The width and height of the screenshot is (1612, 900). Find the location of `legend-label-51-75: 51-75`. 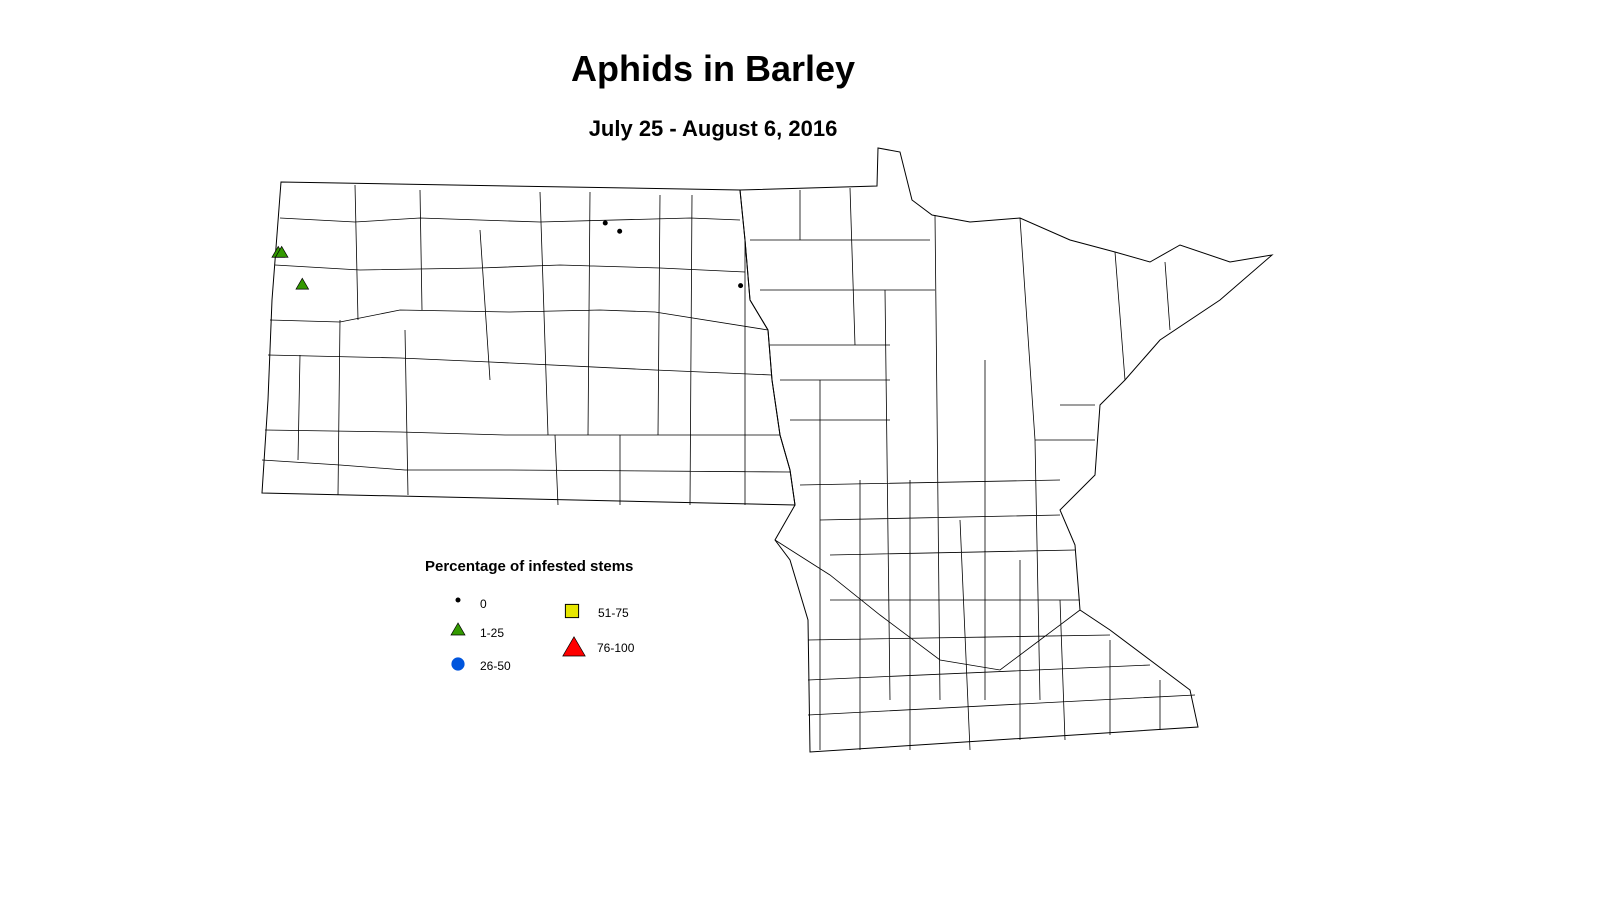

legend-label-51-75: 51-75 is located at coordinates (613, 613).